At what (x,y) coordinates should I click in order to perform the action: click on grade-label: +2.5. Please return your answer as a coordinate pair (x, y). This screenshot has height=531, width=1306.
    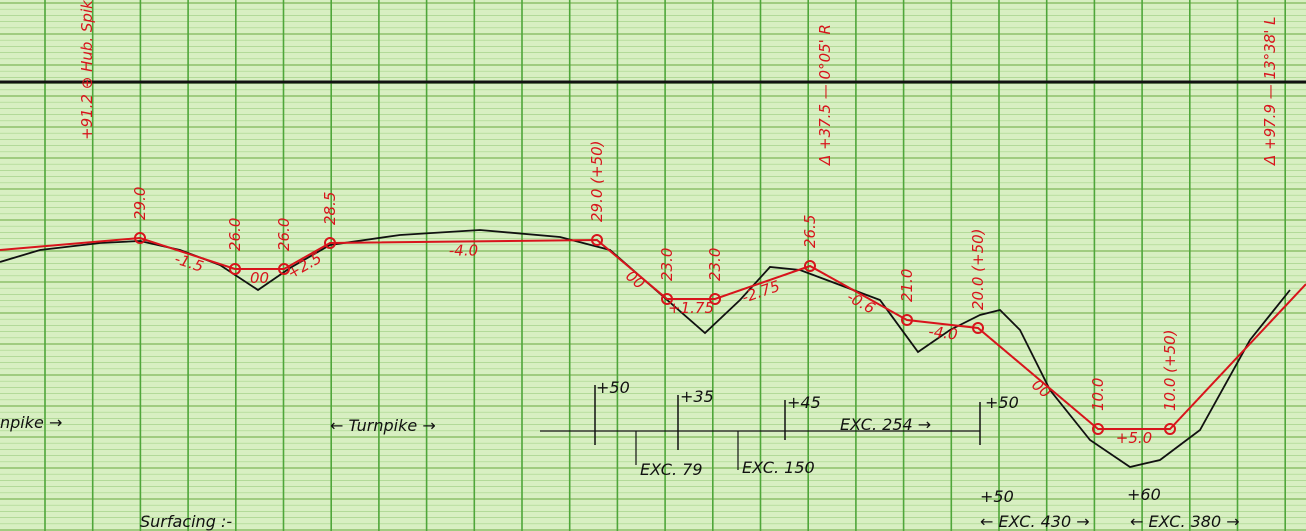
    Looking at the image, I should click on (304, 266).